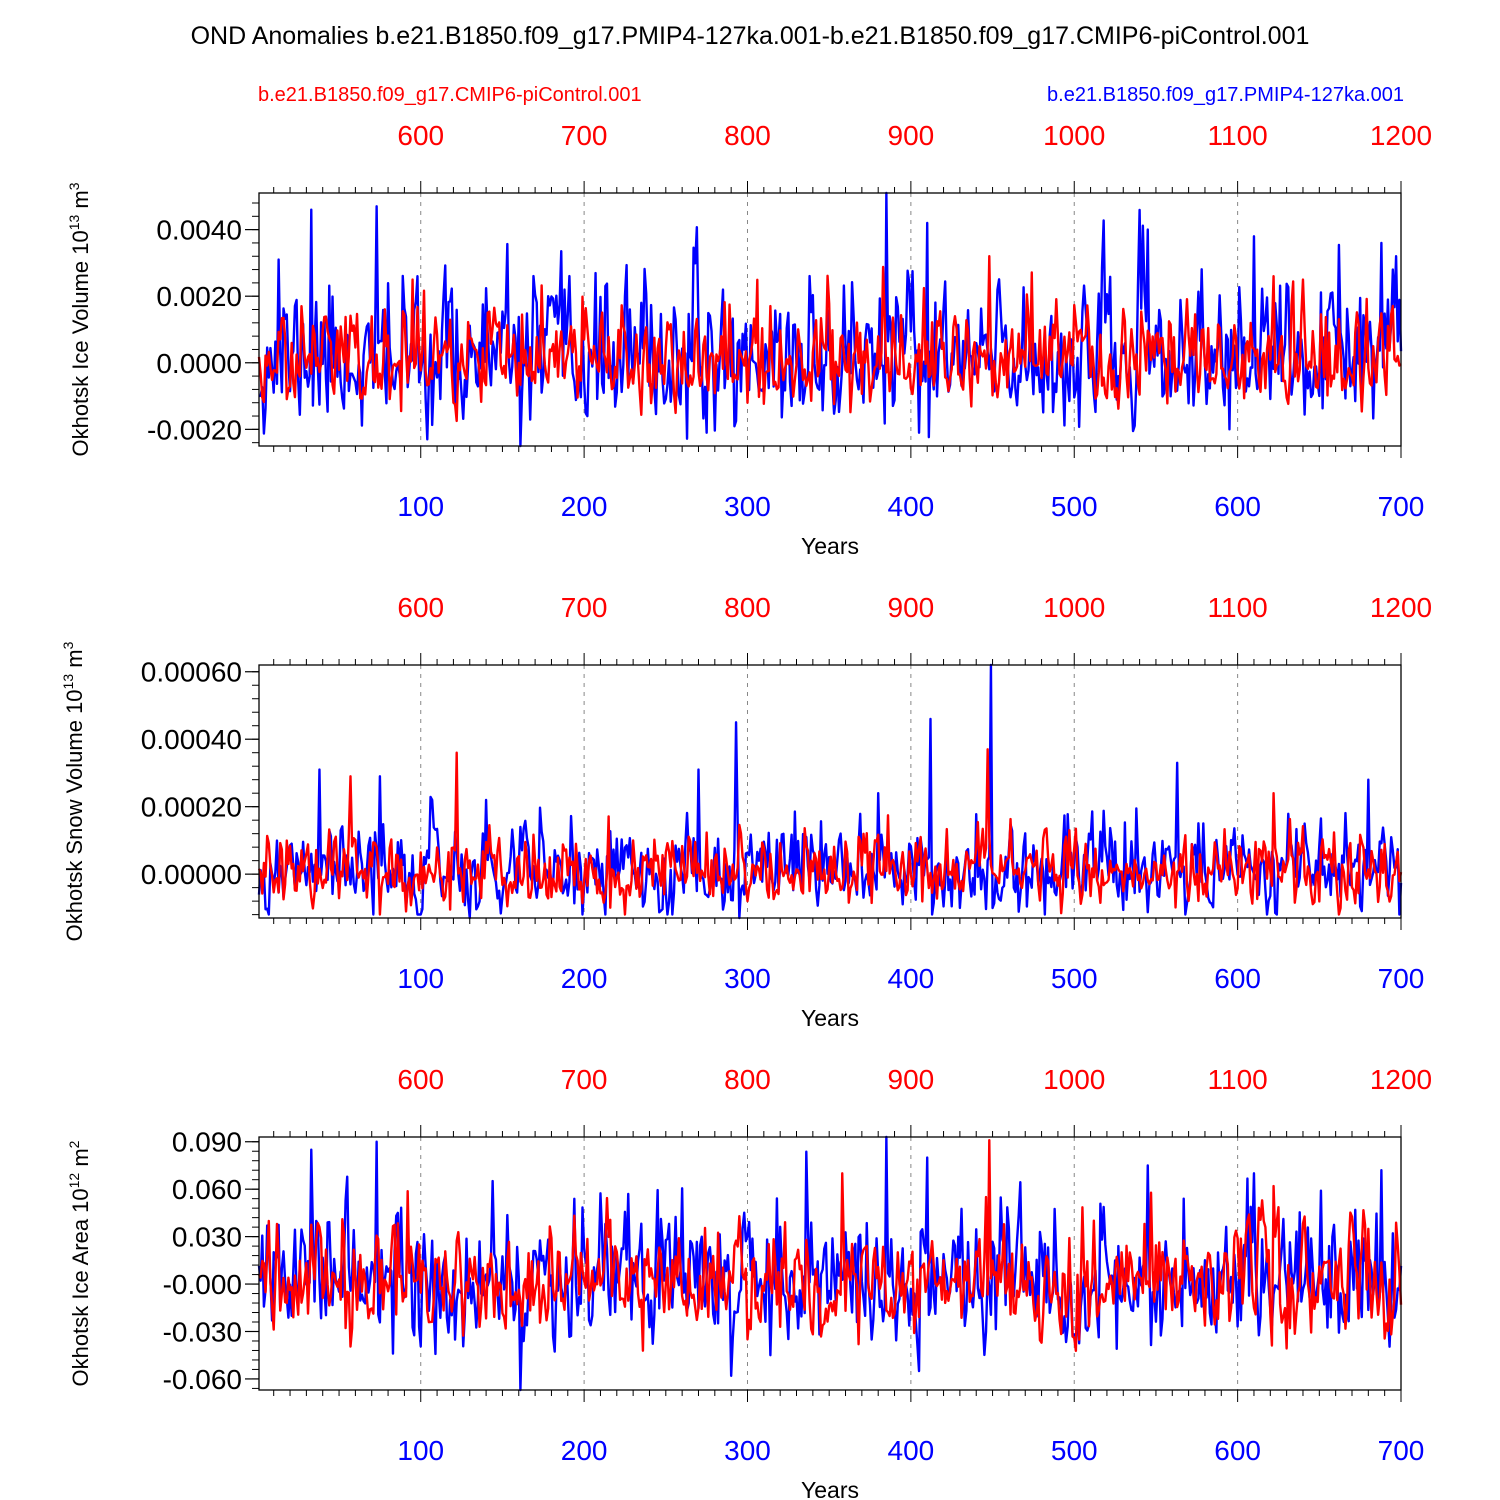  I want to click on y-axis-label: Okhotsk Ice Area 1012 m2, so click(79, 1263).